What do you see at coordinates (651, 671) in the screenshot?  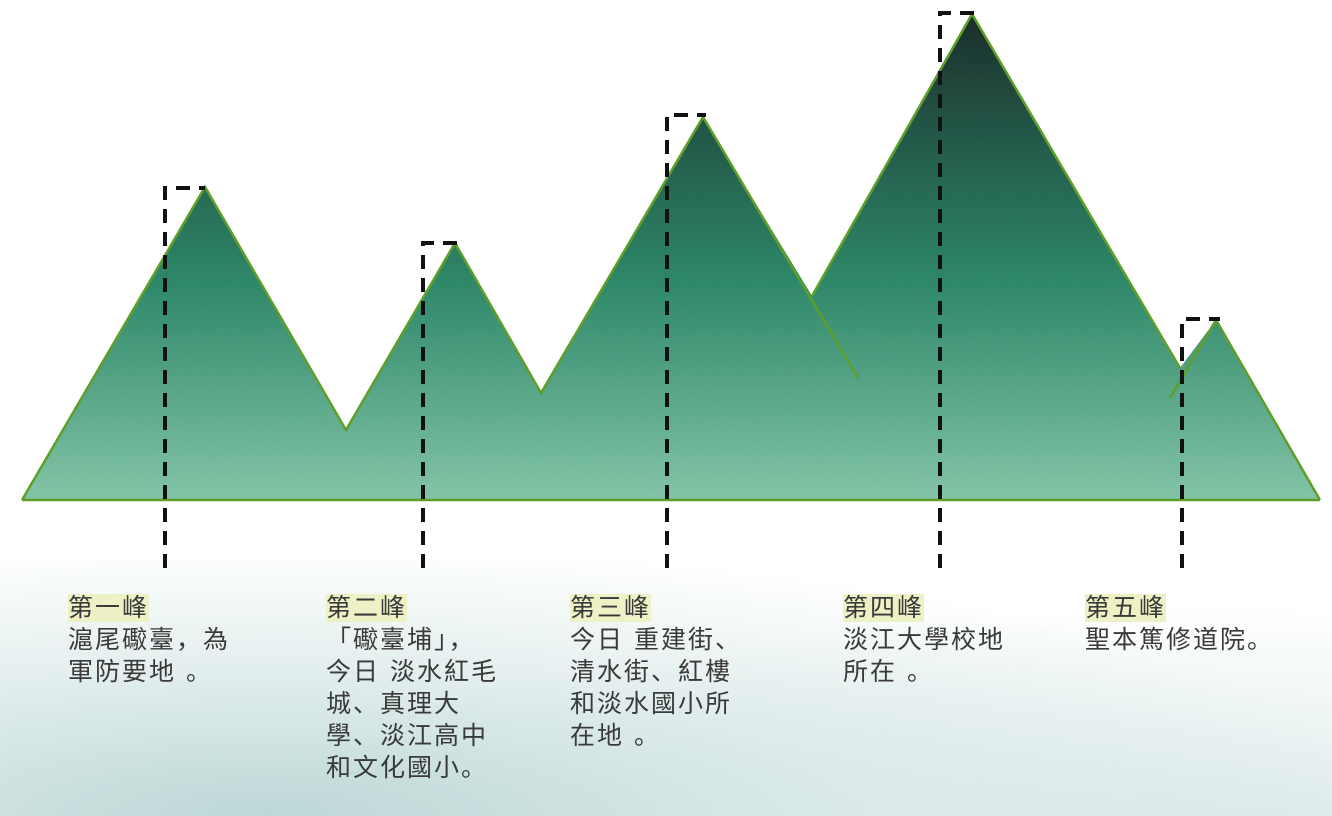 I see `peak-text-line: 清水街、紅樓` at bounding box center [651, 671].